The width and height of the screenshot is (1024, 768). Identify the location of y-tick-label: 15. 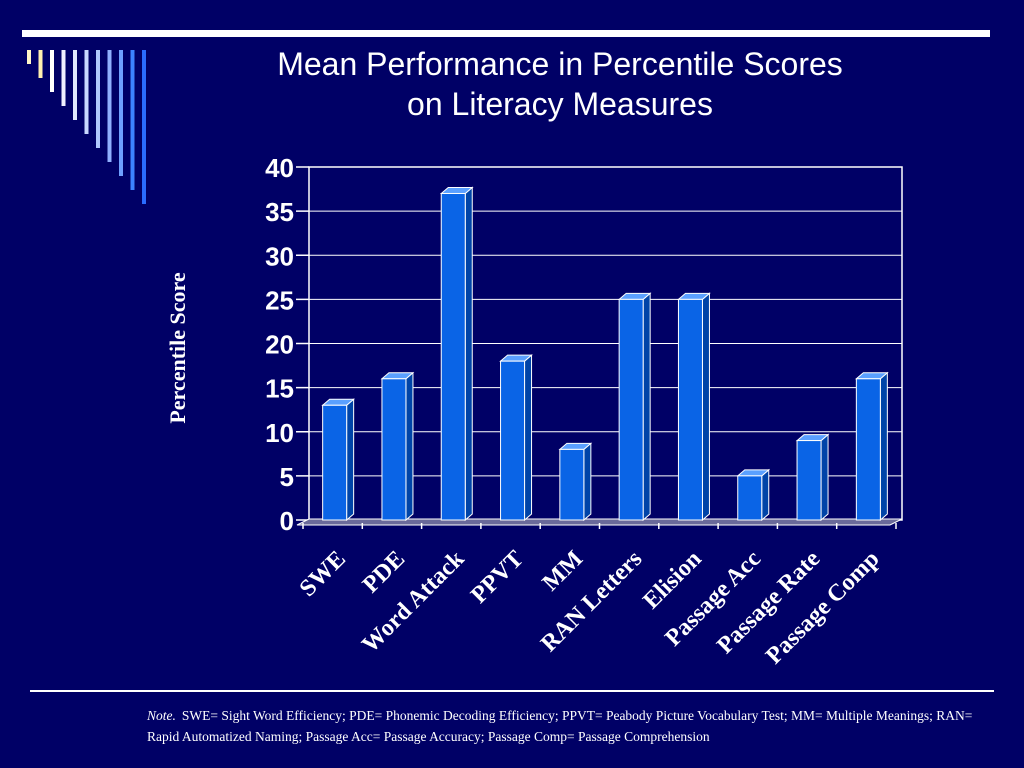
(279, 389).